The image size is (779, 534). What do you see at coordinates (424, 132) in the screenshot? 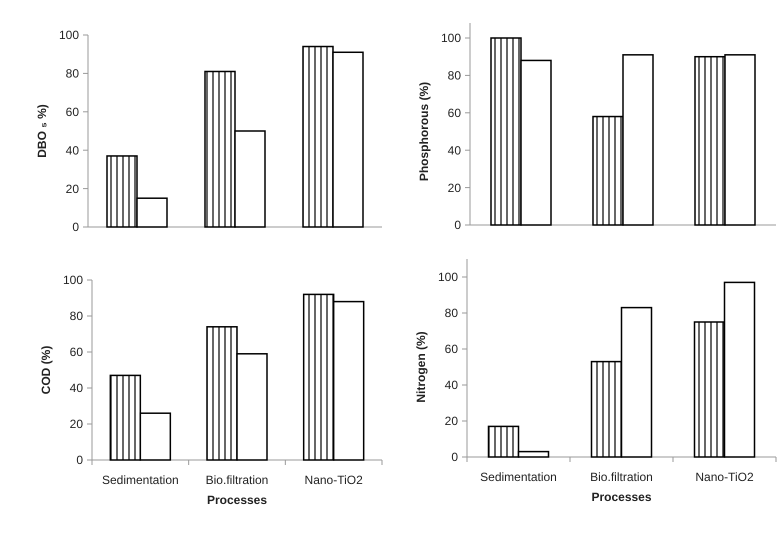
I see `y-axis-title: Phosphorous (%)` at bounding box center [424, 132].